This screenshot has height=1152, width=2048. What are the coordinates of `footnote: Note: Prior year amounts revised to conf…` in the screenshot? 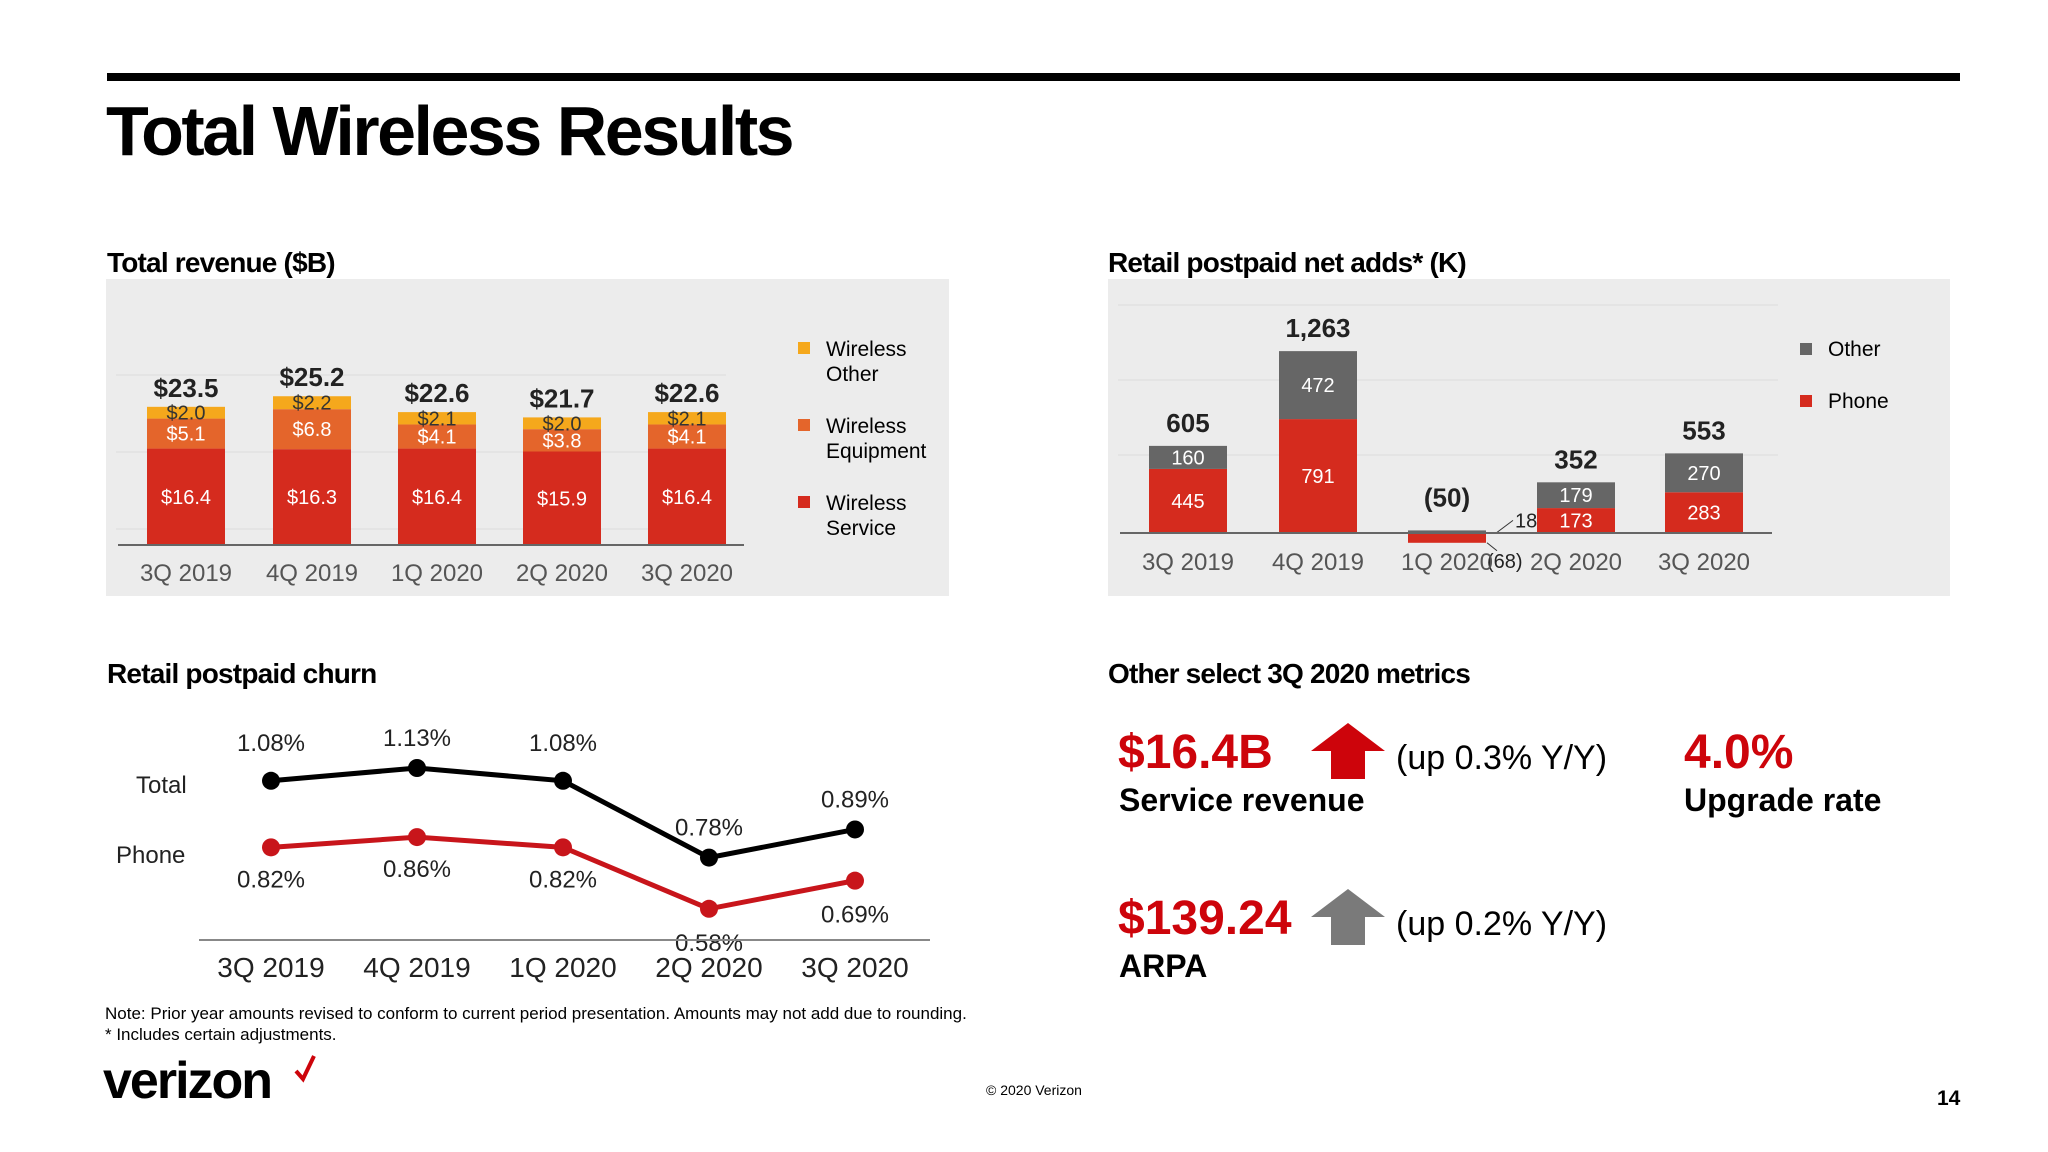 It's located at (536, 1024).